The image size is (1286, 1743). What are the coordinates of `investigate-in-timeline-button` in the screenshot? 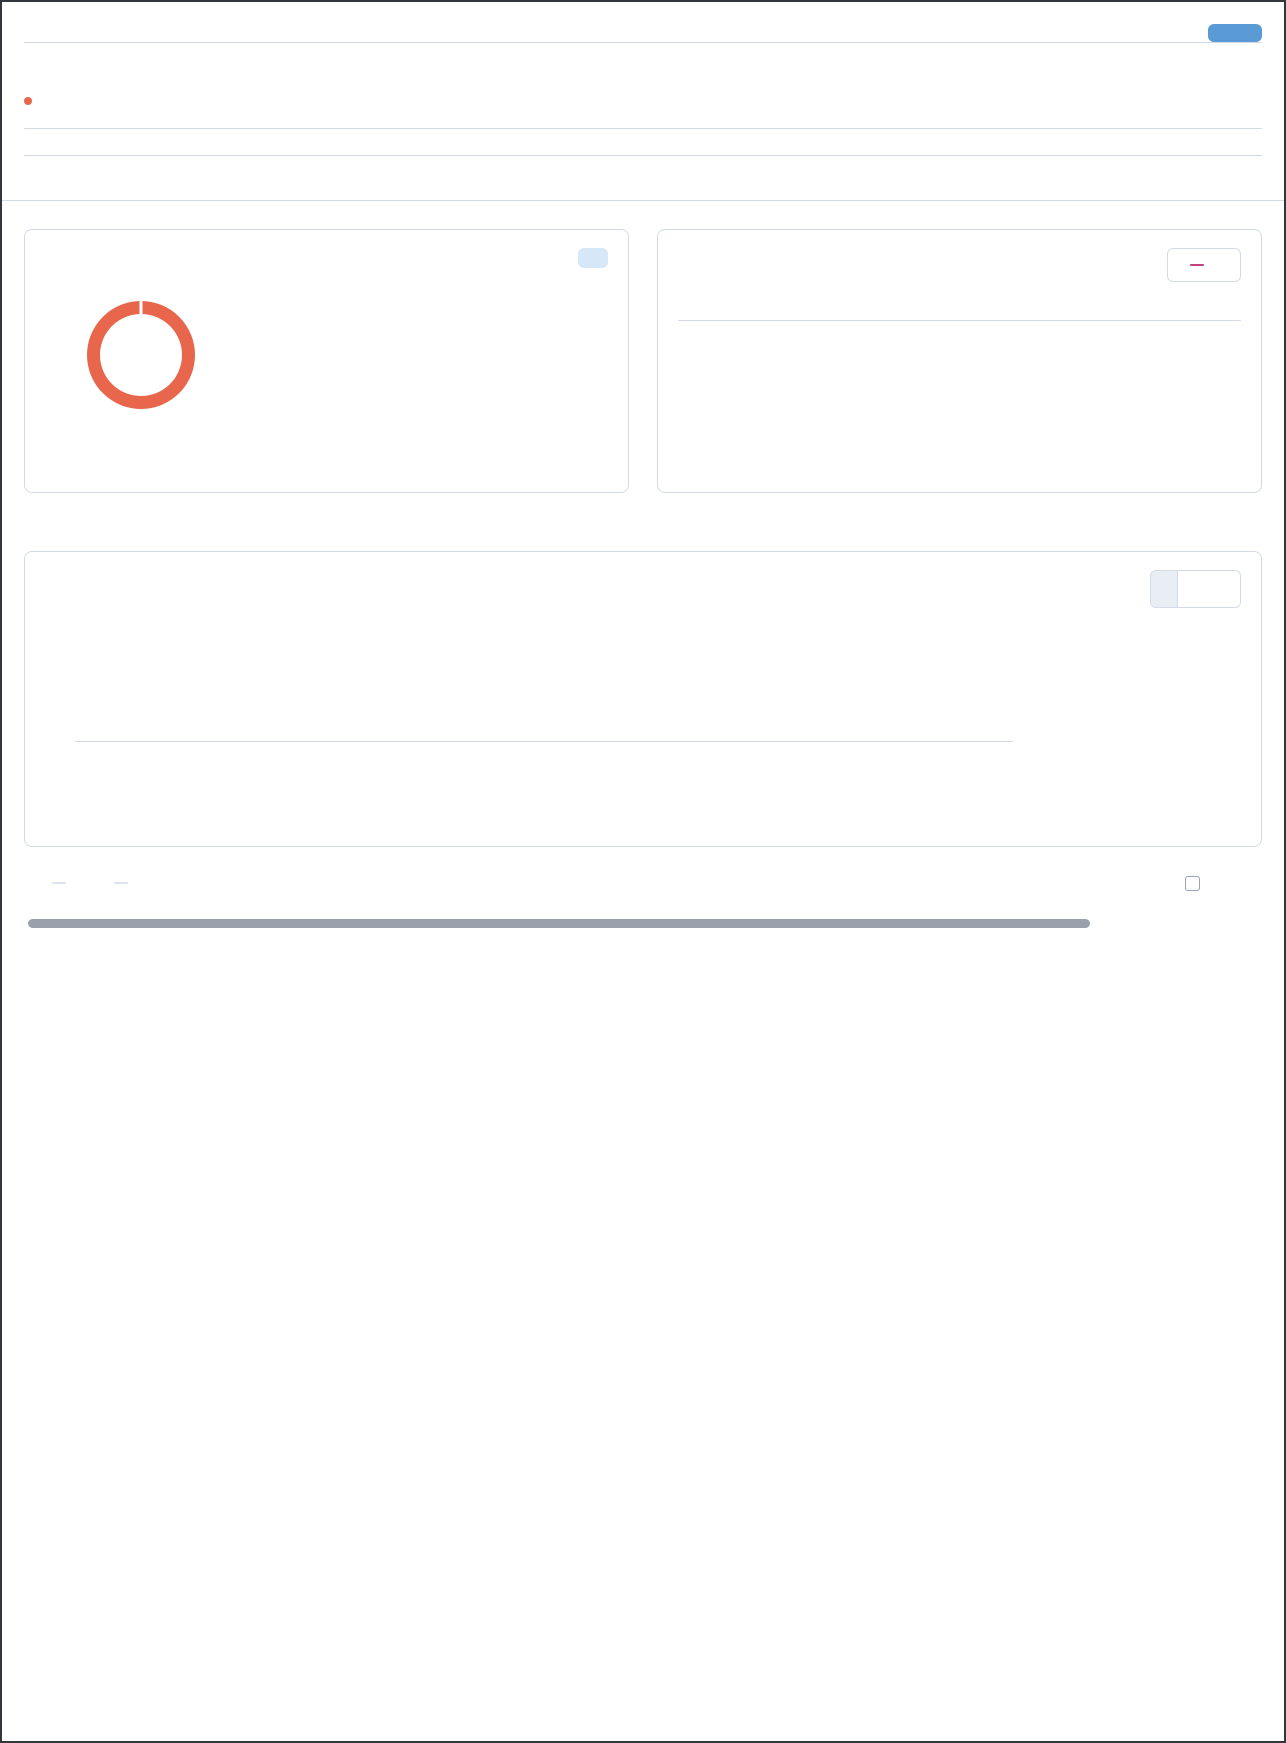 It's located at (593, 258).